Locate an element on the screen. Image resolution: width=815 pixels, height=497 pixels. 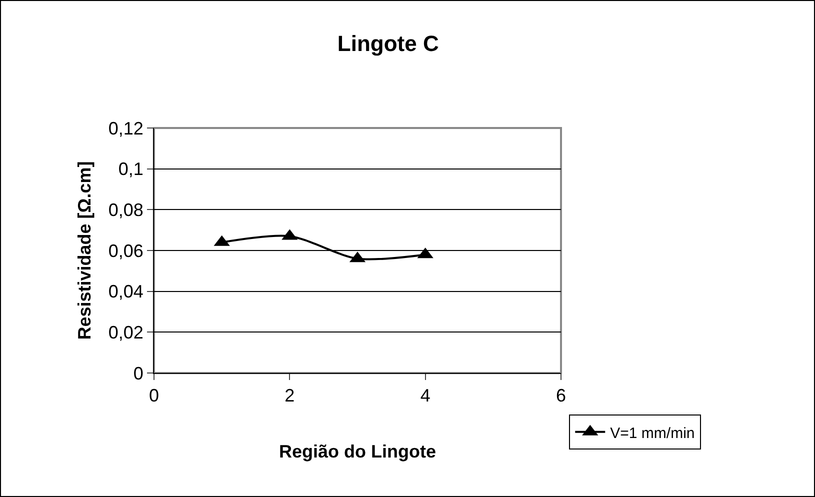
legend-label: V=1 mm/min is located at coordinates (652, 433).